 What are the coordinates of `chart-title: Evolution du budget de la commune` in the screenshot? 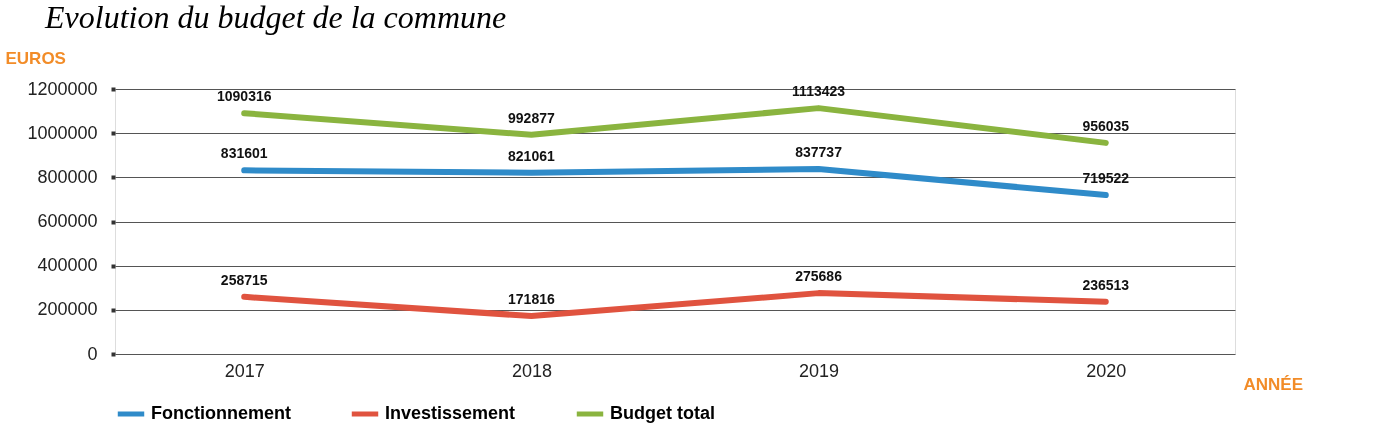 It's located at (275, 17).